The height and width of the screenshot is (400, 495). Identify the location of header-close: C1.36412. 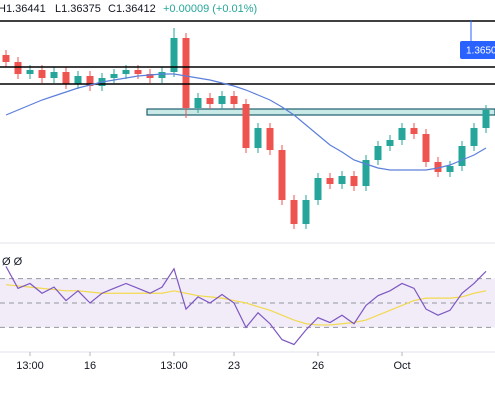
(132, 9).